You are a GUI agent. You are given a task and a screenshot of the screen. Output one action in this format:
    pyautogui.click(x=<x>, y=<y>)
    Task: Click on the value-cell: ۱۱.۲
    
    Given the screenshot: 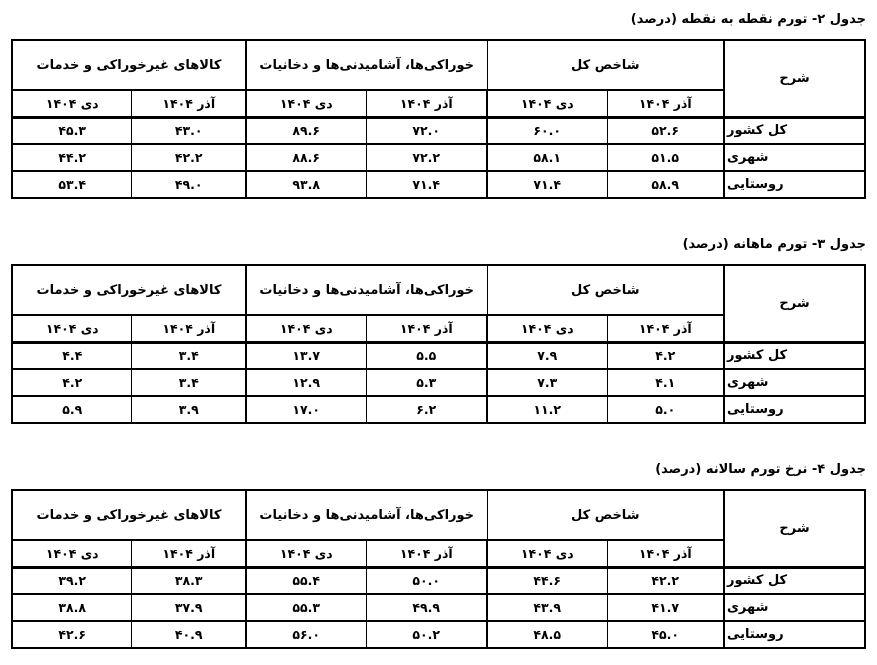 What is the action you would take?
    pyautogui.click(x=547, y=409)
    